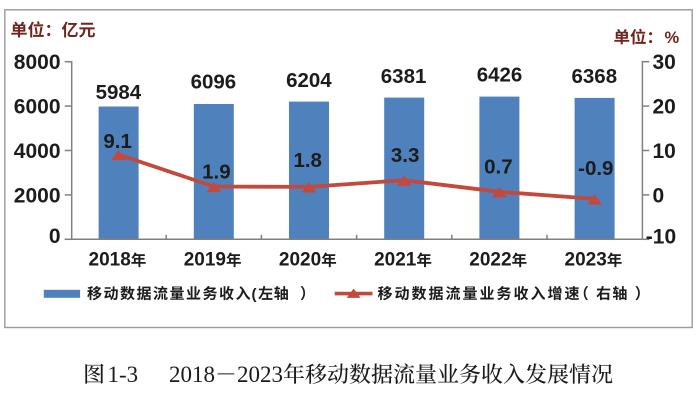 Image resolution: width=700 pixels, height=402 pixels. What do you see at coordinates (214, 81) in the screenshot?
I see `svg-text: 6096` at bounding box center [214, 81].